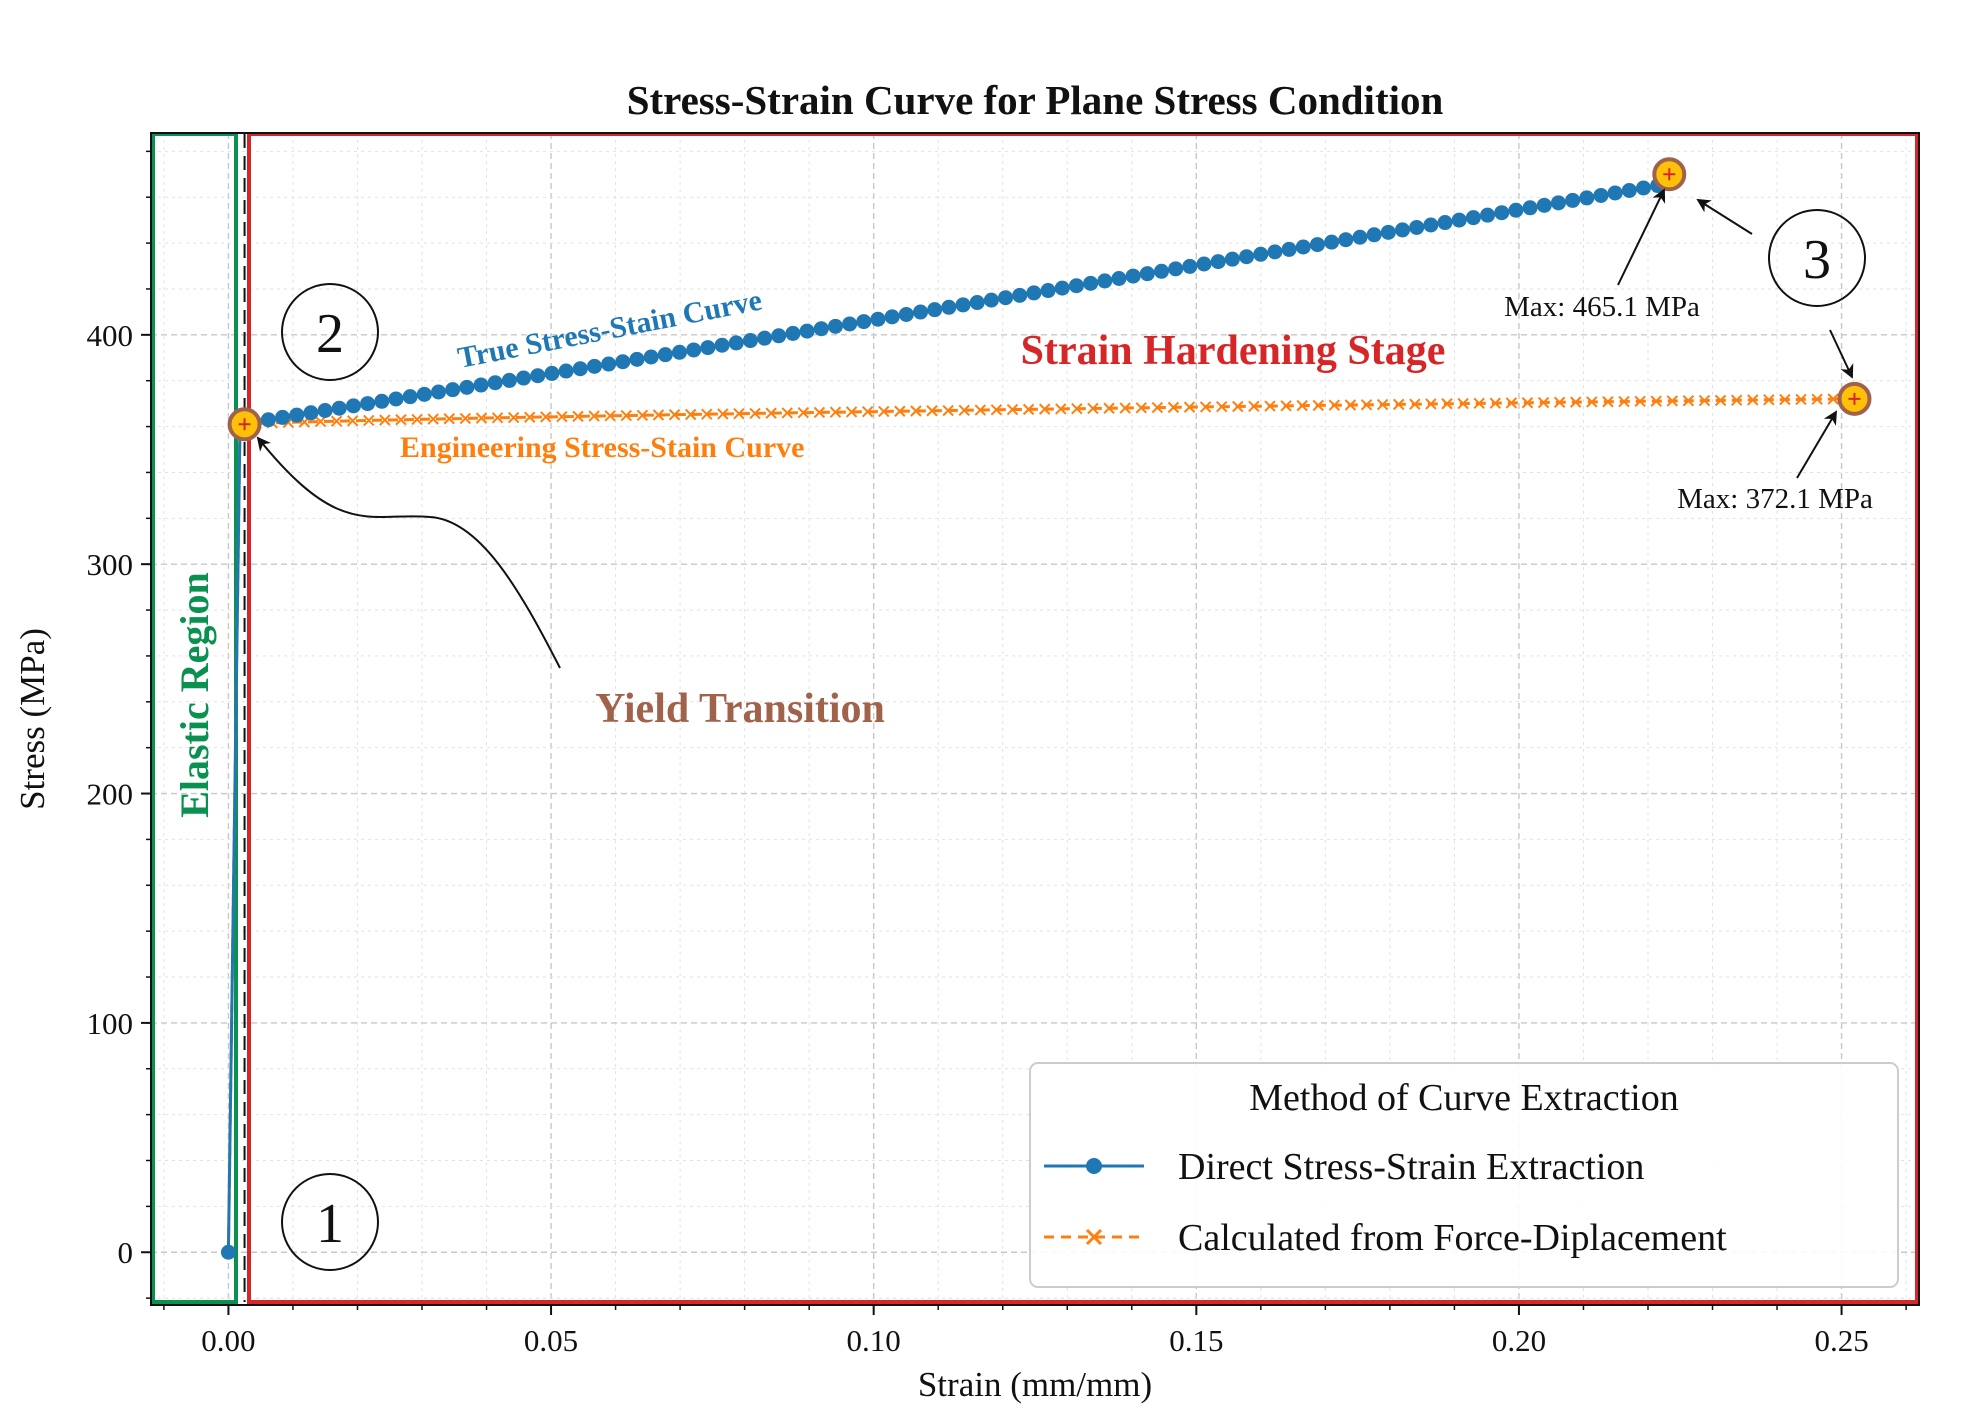 This screenshot has height=1428, width=1980. Describe the element at coordinates (1411, 1167) in the screenshot. I see `svg-text:Direct Stress-Strain Extractio: Direct Stress-Strain Extraction` at that location.